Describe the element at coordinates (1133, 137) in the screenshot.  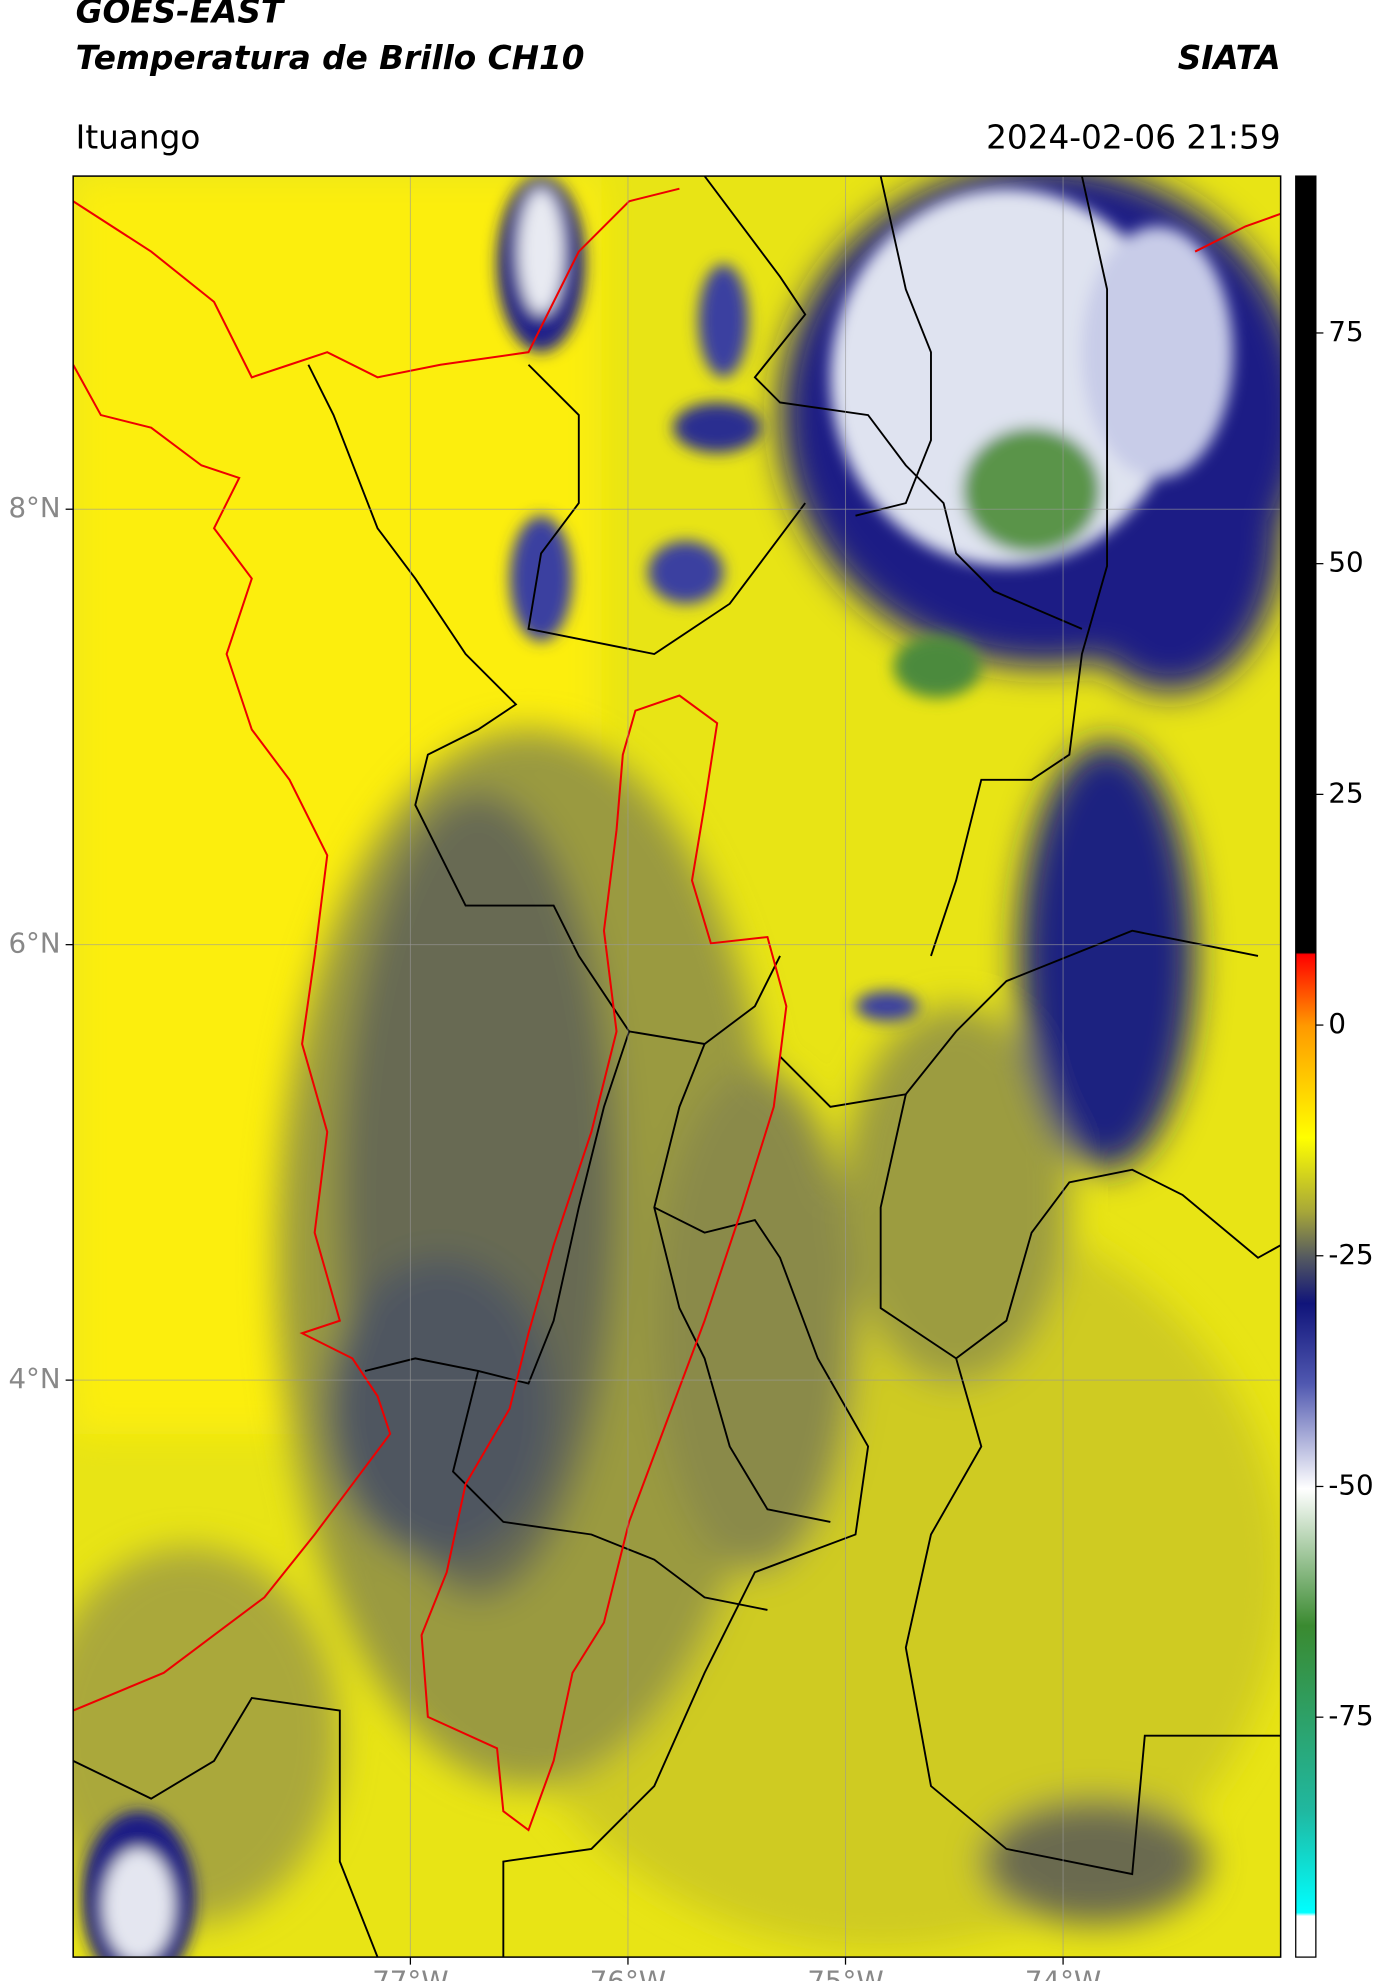
I see `datetime: 2024-02-06 21:59` at that location.